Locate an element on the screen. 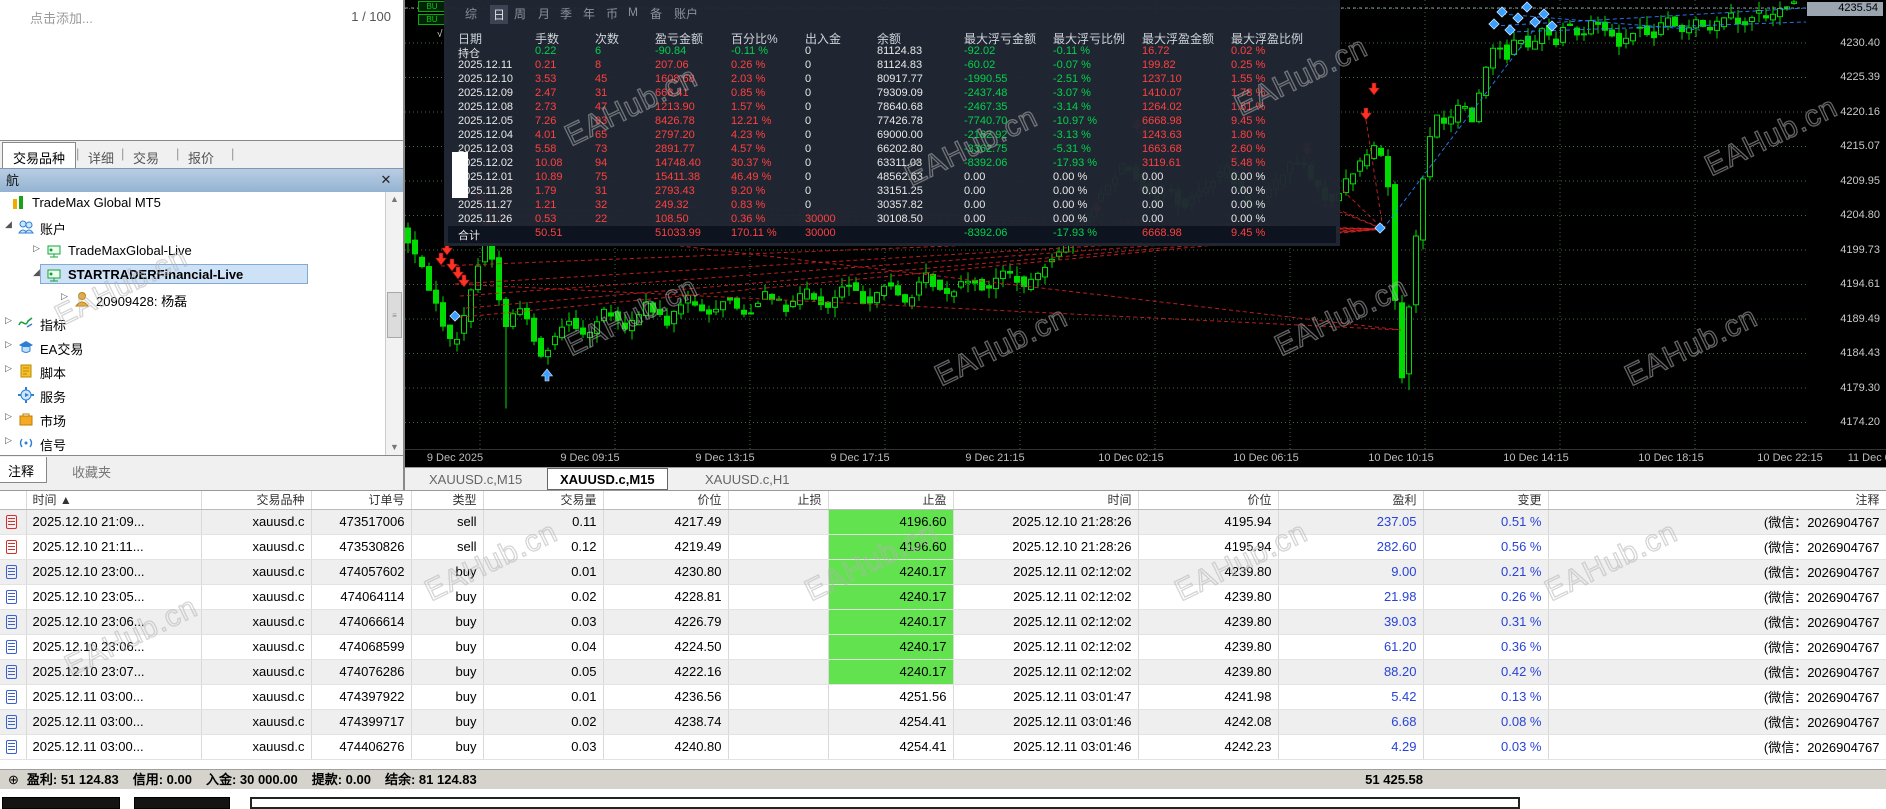 Image resolution: width=1886 pixels, height=809 pixels. tab-2: 报价 is located at coordinates (201, 158).